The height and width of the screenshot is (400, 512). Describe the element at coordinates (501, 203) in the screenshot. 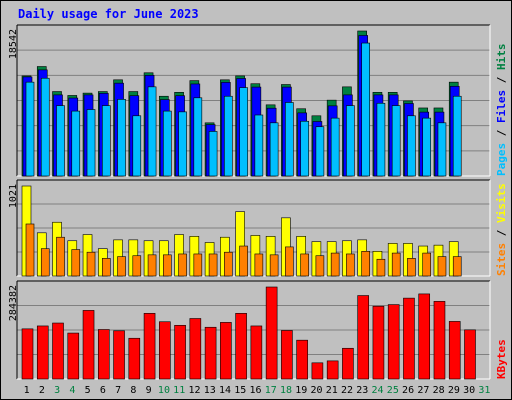

I see `legend-part: Visits` at that location.